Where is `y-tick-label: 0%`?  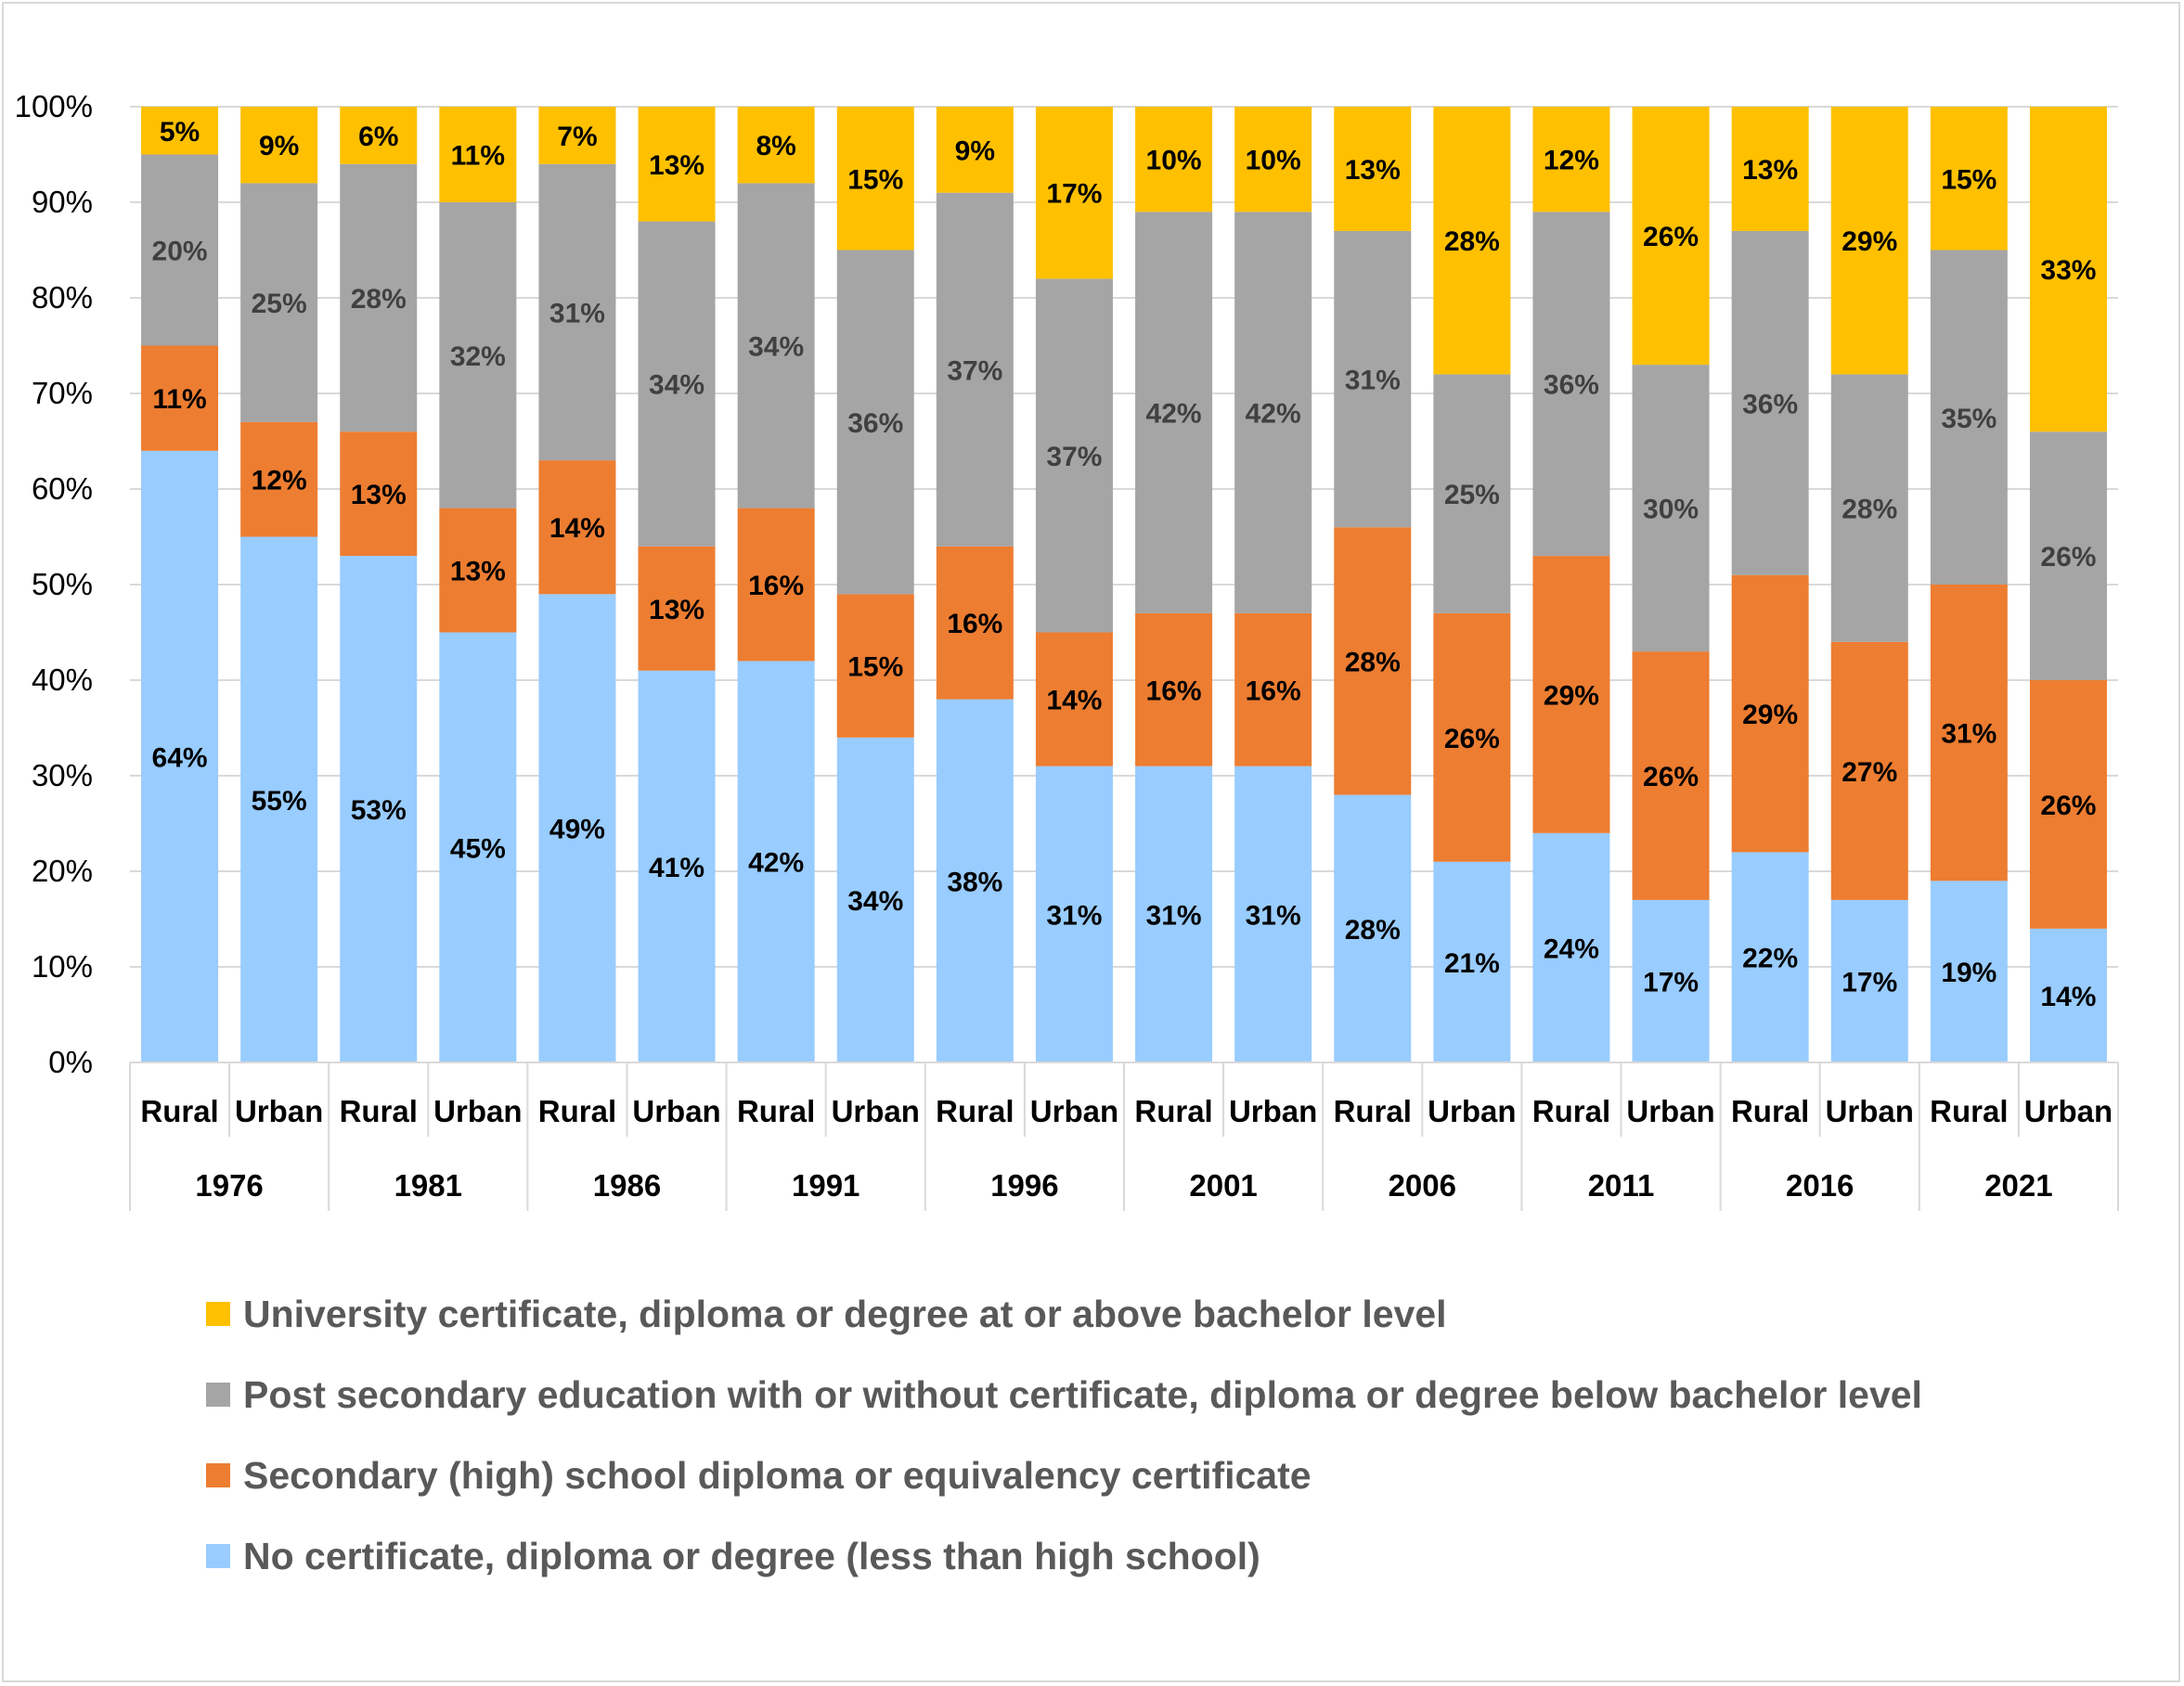 y-tick-label: 0% is located at coordinates (70, 1062).